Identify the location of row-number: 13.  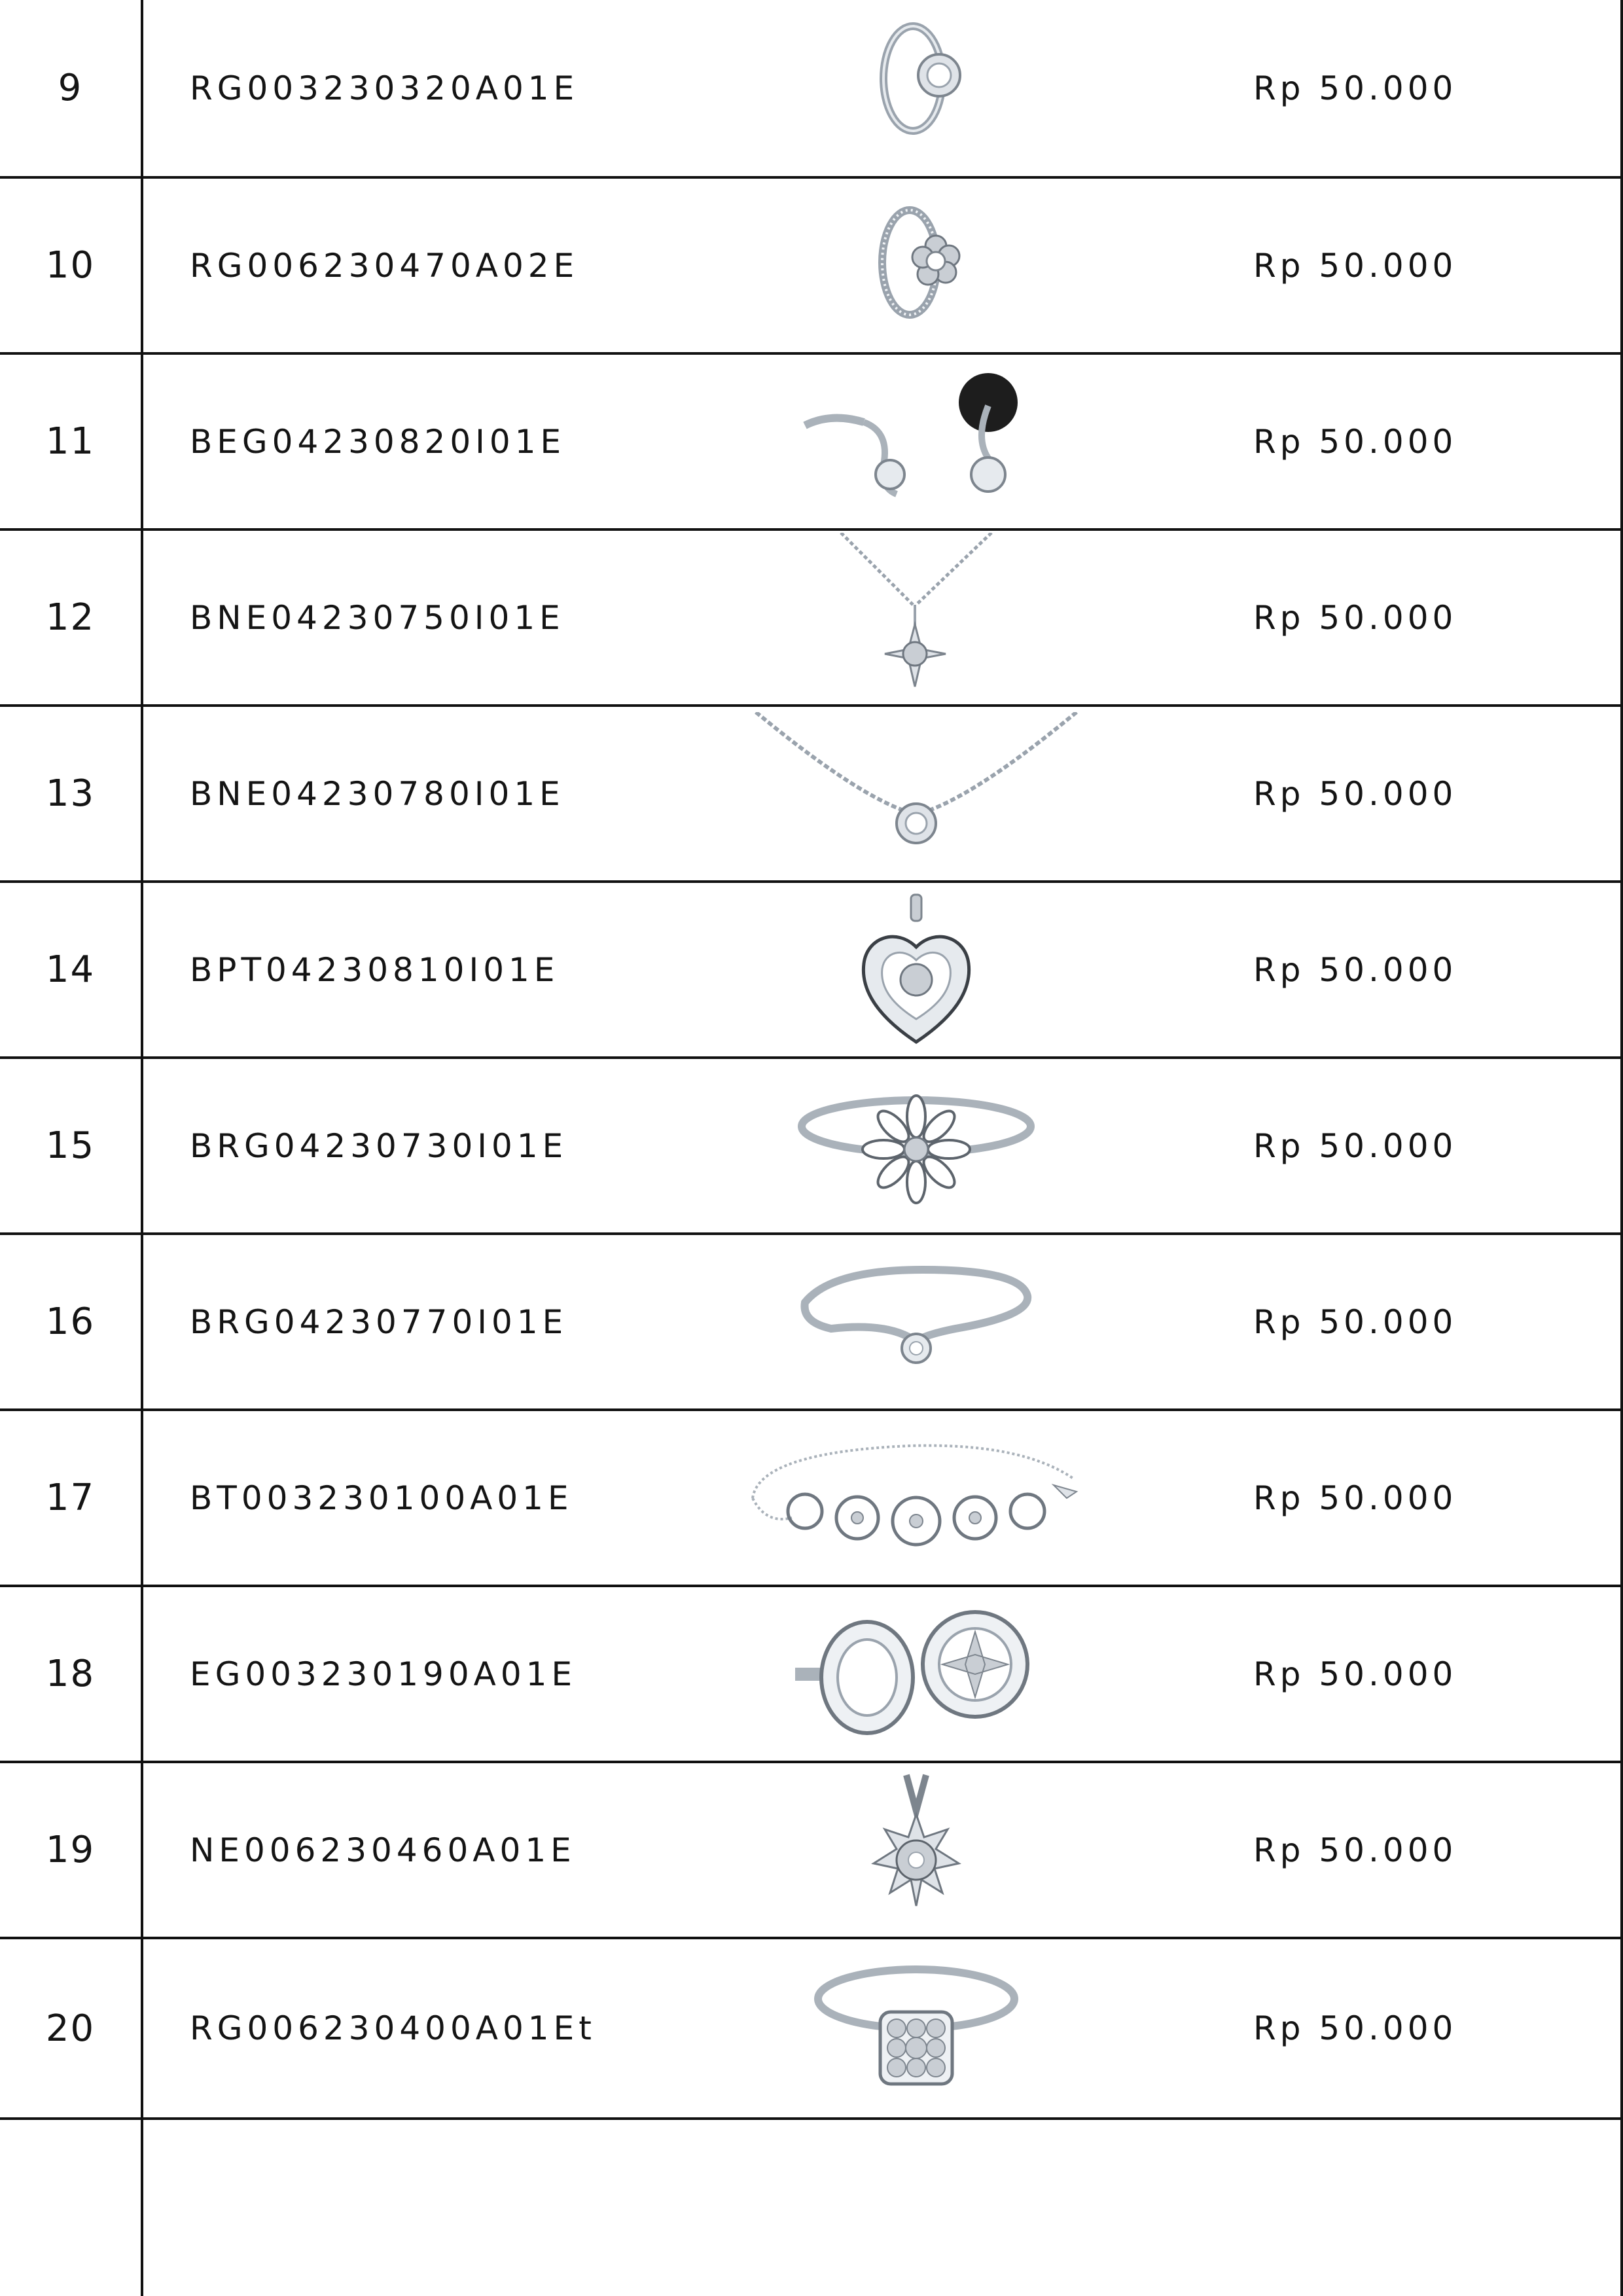
(70, 793).